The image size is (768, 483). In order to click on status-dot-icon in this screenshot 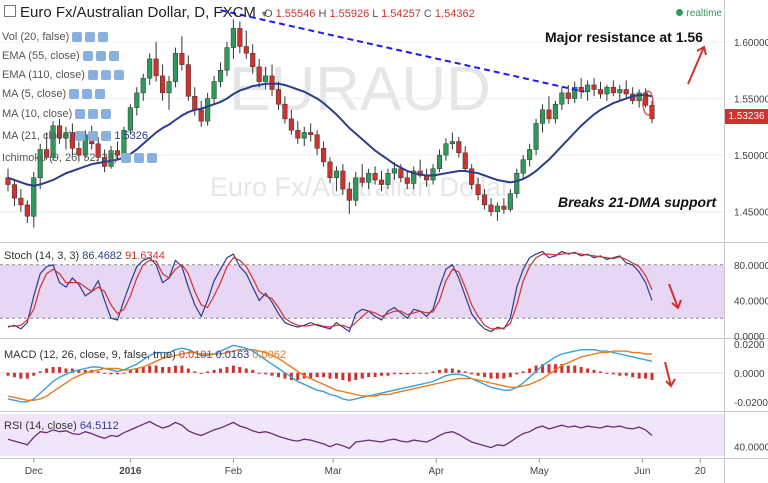, I will do `click(680, 12)`.